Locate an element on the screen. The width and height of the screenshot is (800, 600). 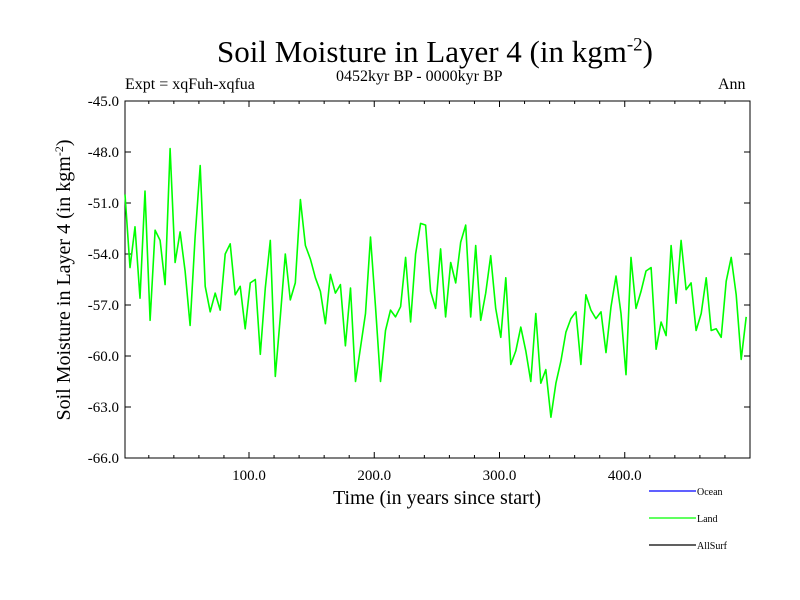
y-tick-label: -57.0 is located at coordinates (103, 306).